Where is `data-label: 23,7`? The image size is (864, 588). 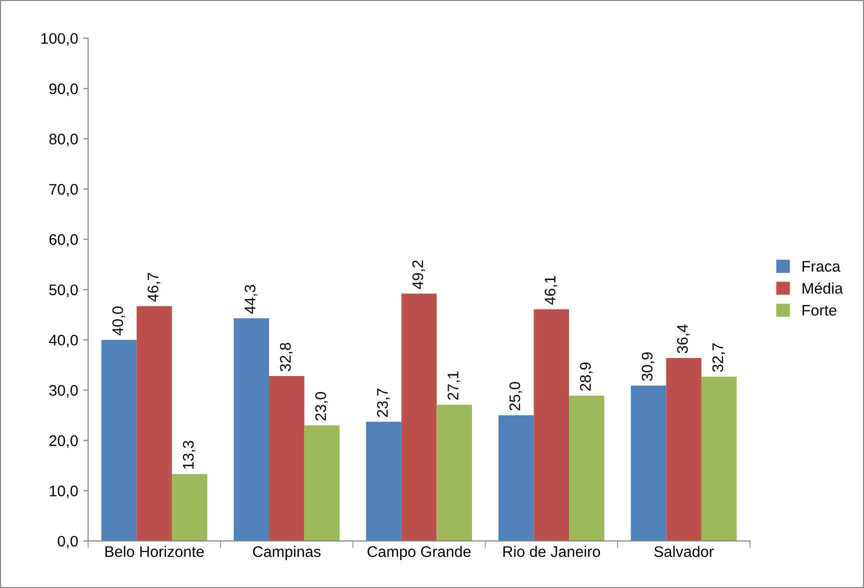 data-label: 23,7 is located at coordinates (383, 402).